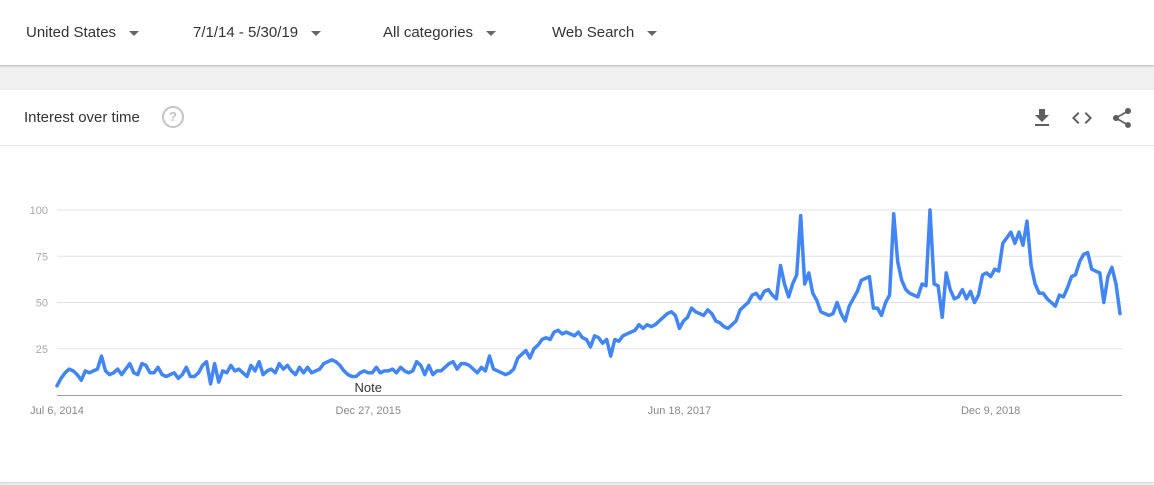 The image size is (1154, 485). I want to click on region-filter: United States, so click(83, 32).